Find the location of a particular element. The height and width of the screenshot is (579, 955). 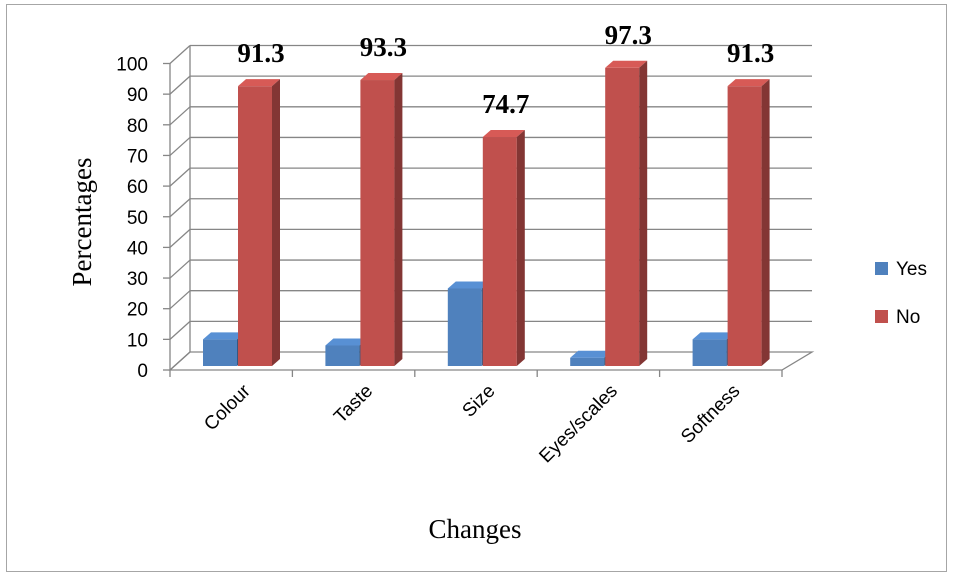

y-tick-label: 80 is located at coordinates (137, 126).